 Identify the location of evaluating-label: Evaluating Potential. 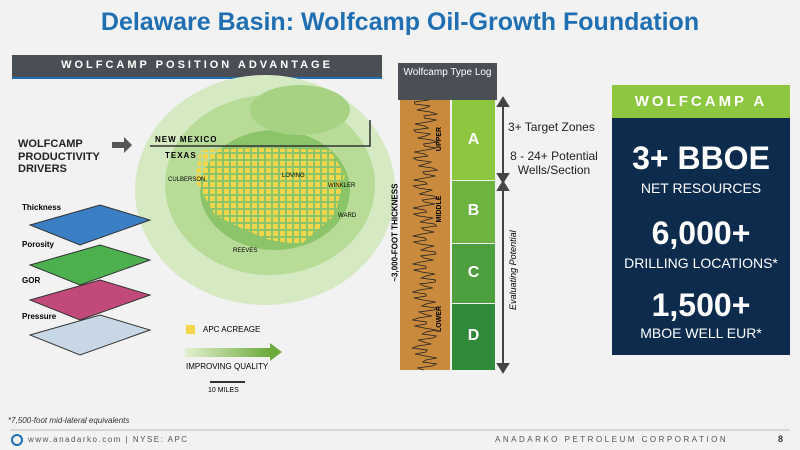
(512, 270).